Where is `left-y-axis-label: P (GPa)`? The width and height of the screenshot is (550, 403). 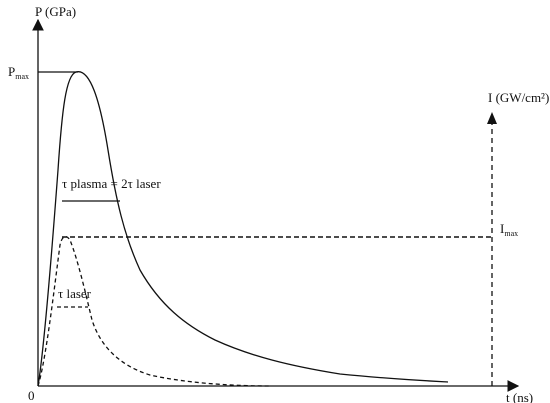
left-y-axis-label: P (GPa) is located at coordinates (55, 11).